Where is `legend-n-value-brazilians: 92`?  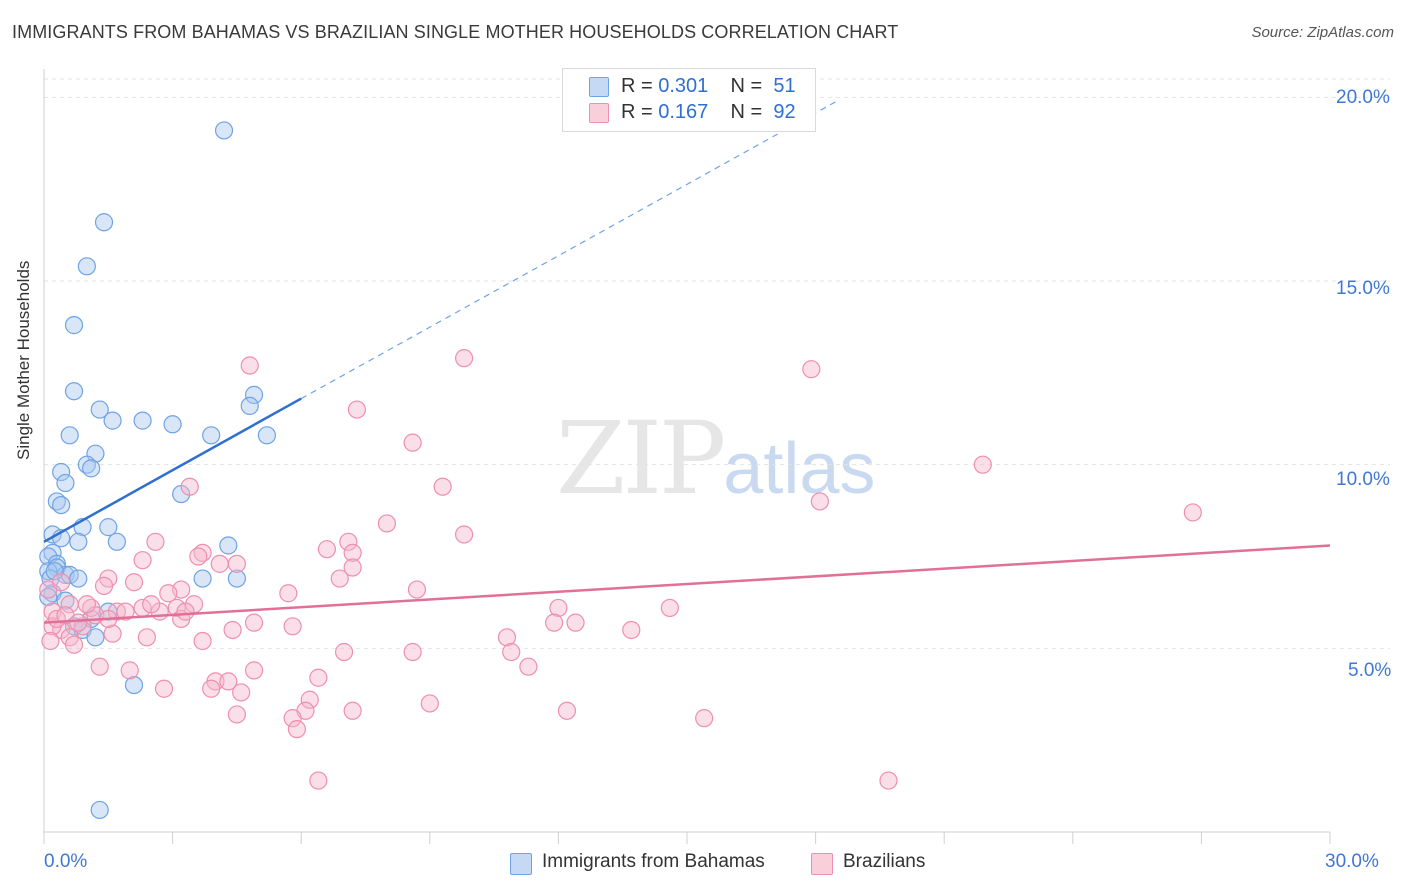
legend-n-value-brazilians: 92 is located at coordinates (784, 112).